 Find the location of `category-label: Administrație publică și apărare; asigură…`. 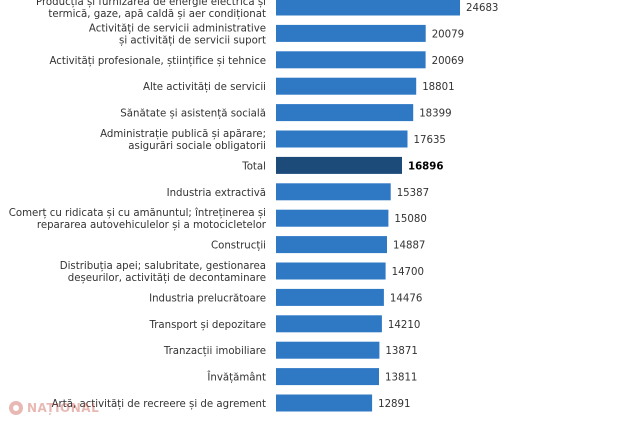

category-label: Administrație publică și apărare; asigură… is located at coordinates (183, 140).